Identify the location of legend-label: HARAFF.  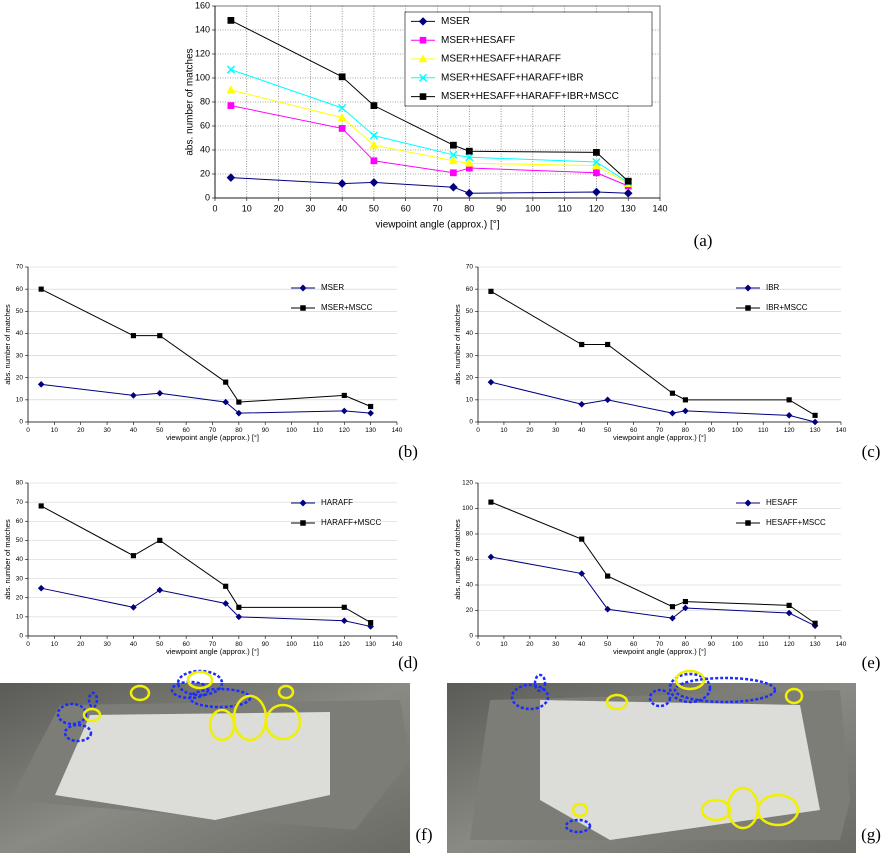
(337, 502).